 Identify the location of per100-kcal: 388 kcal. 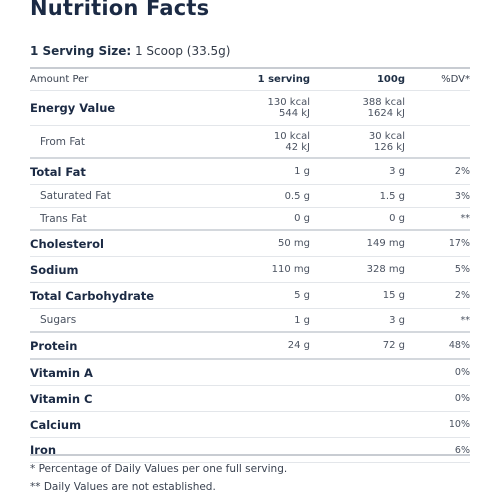
(383, 102).